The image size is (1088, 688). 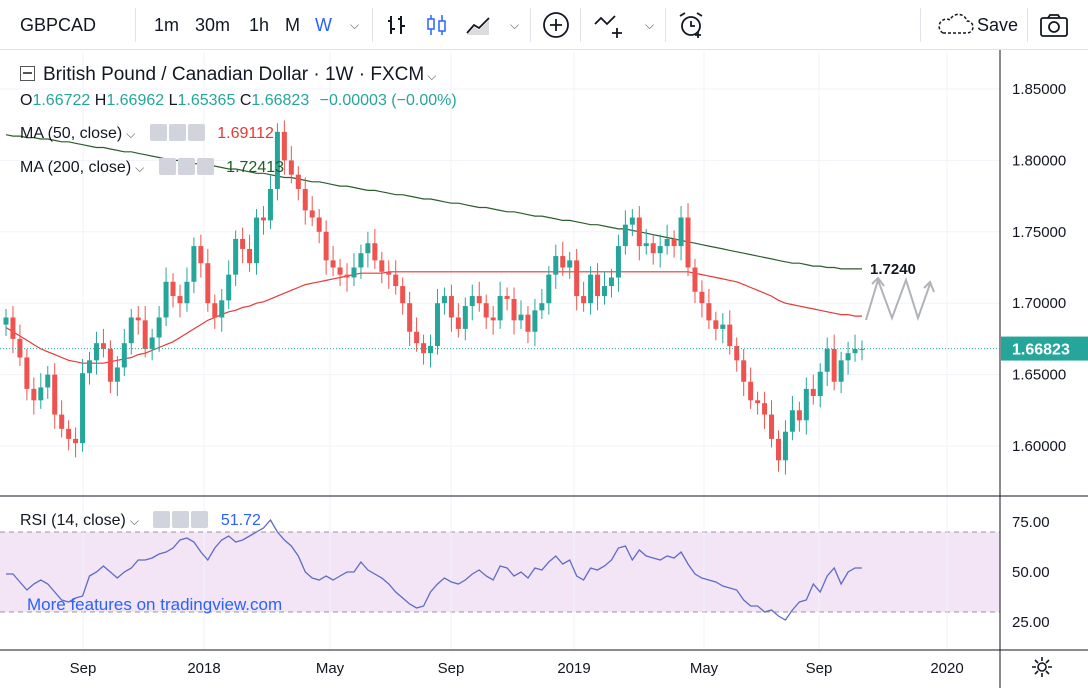 What do you see at coordinates (206, 100) in the screenshot?
I see `low-value: 1.65365` at bounding box center [206, 100].